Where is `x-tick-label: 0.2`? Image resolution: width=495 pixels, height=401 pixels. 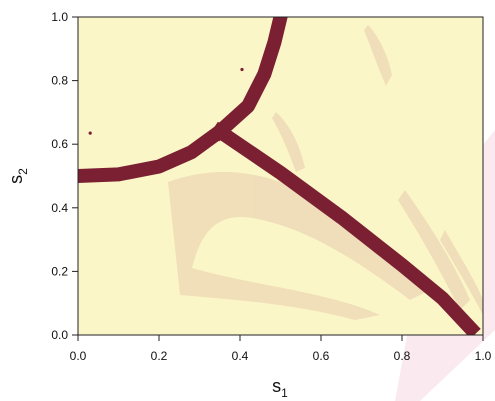 x-tick-label: 0.2 is located at coordinates (159, 356).